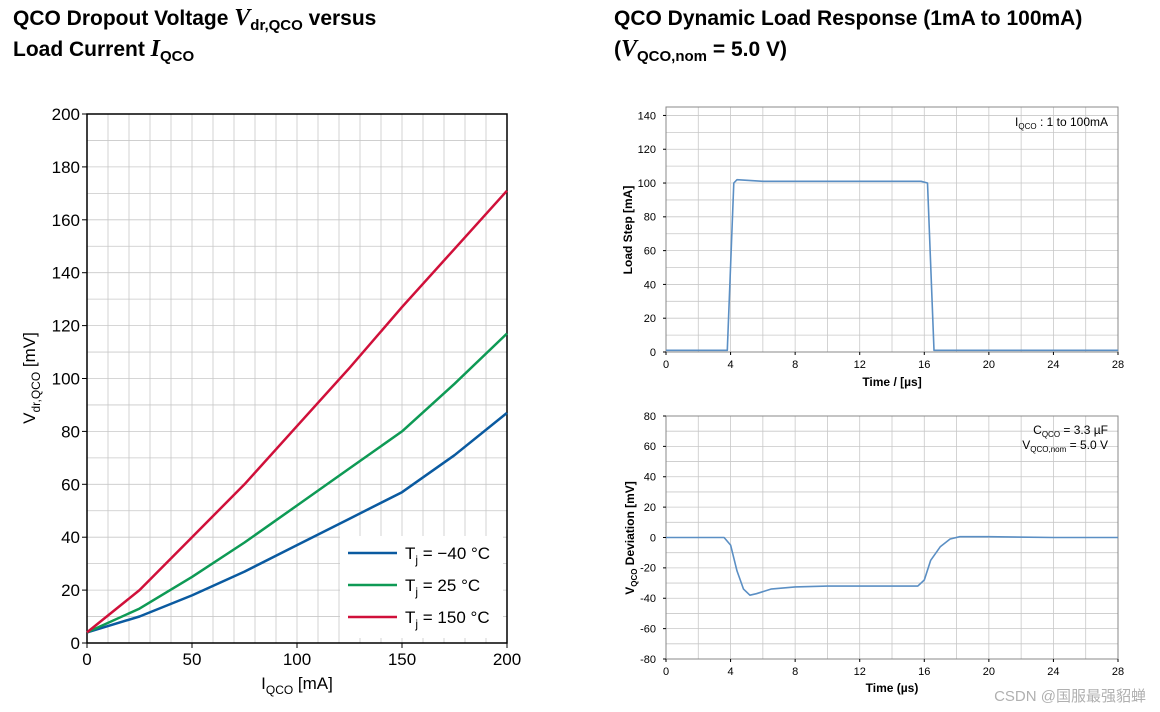 The width and height of the screenshot is (1160, 712). Describe the element at coordinates (297, 659) in the screenshot. I see `x-tick-label: 100` at that location.